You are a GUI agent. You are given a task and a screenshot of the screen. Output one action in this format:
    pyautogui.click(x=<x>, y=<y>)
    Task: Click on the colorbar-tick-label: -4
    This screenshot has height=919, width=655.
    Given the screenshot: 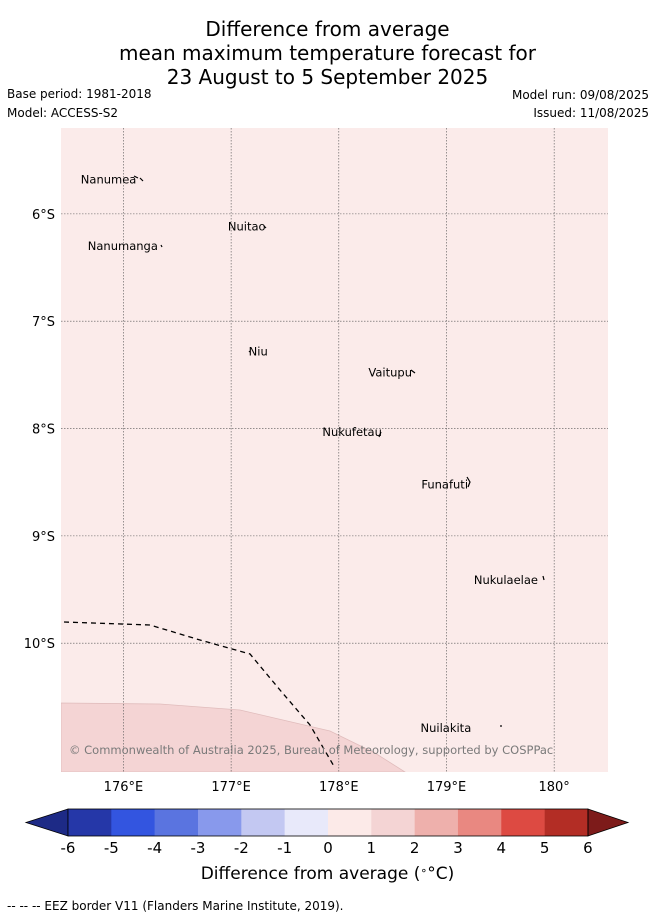 What is the action you would take?
    pyautogui.click(x=154, y=848)
    